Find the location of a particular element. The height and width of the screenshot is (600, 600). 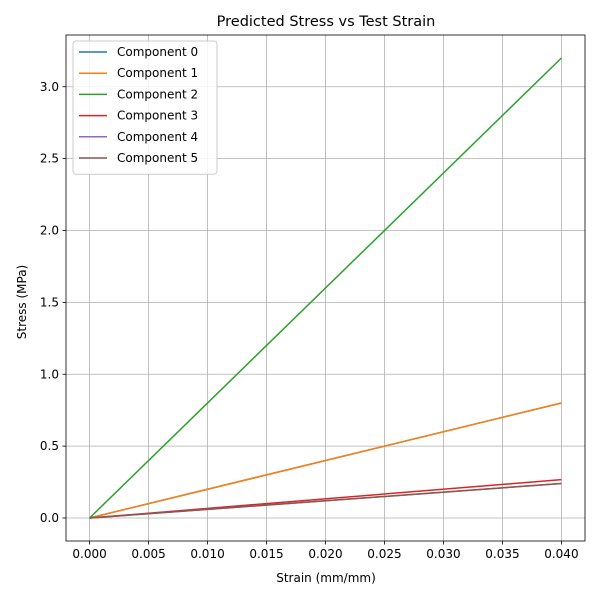

legend-label: Component 5 is located at coordinates (157, 158).